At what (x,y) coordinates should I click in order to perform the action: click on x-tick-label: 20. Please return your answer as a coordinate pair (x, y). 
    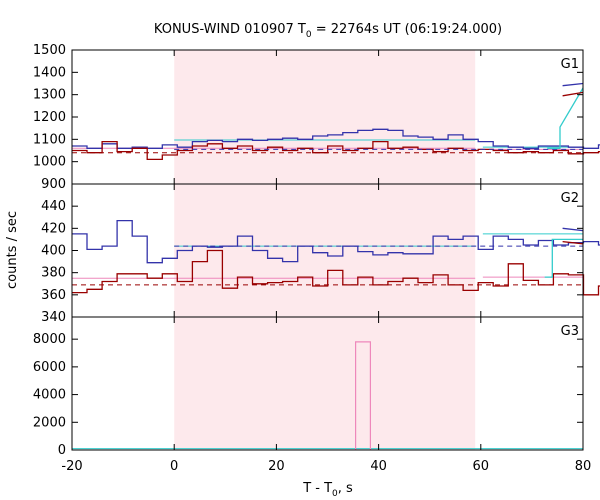
    Looking at the image, I should click on (276, 466).